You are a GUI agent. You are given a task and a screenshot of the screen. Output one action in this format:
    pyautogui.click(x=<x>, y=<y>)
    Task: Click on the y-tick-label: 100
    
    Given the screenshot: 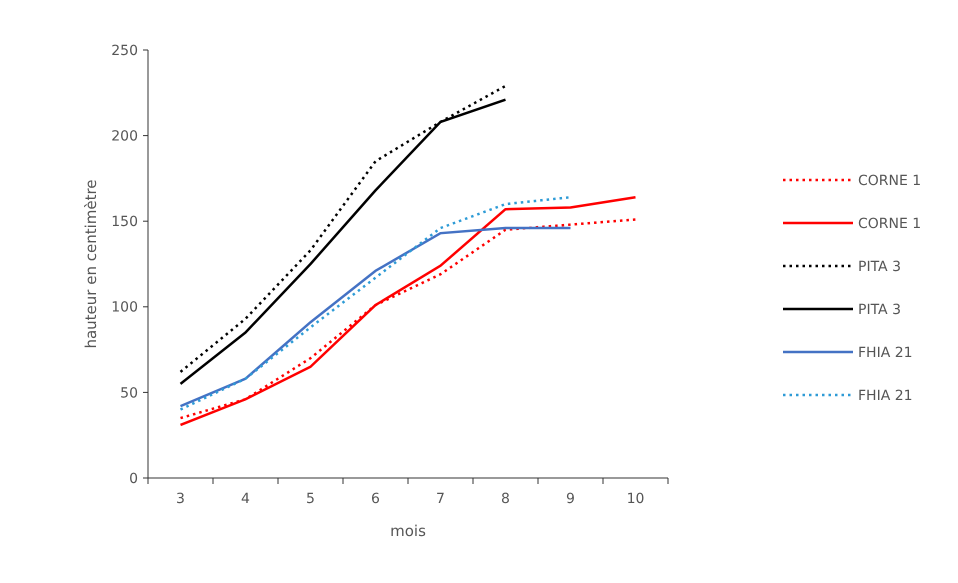 What is the action you would take?
    pyautogui.click(x=124, y=308)
    